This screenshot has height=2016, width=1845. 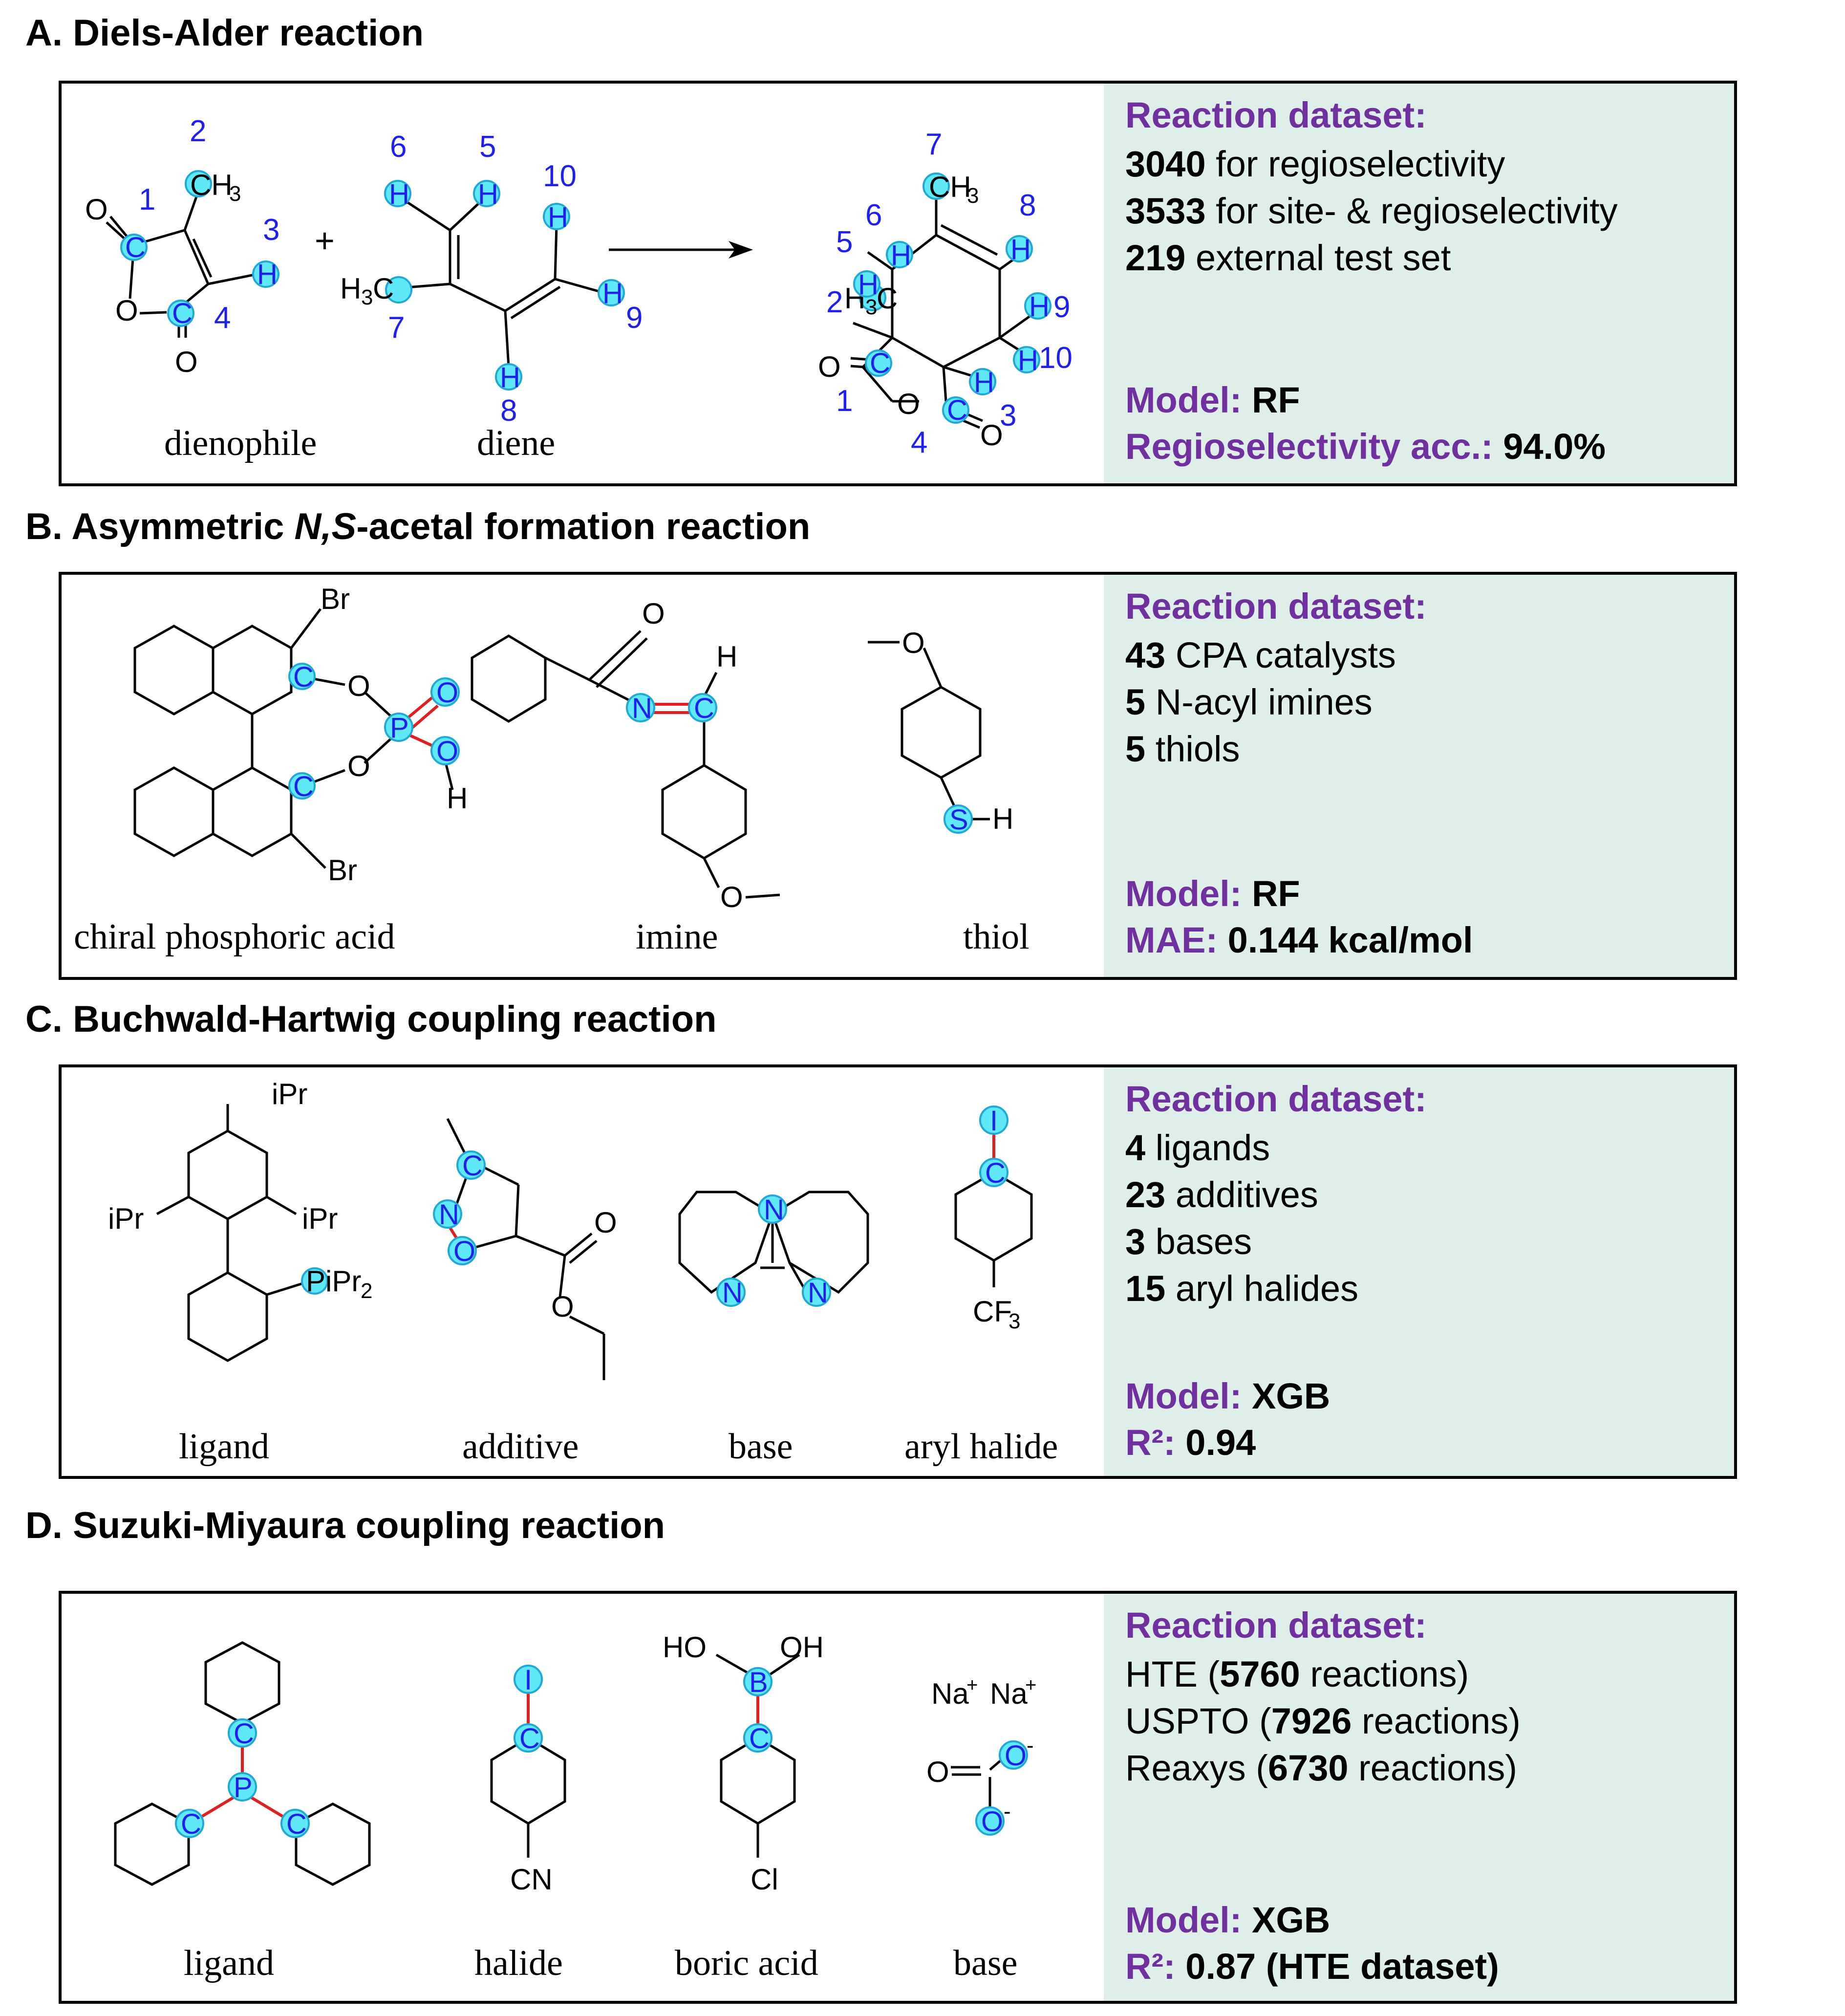 I want to click on bh-base-molecule: N N N, so click(x=773, y=1250).